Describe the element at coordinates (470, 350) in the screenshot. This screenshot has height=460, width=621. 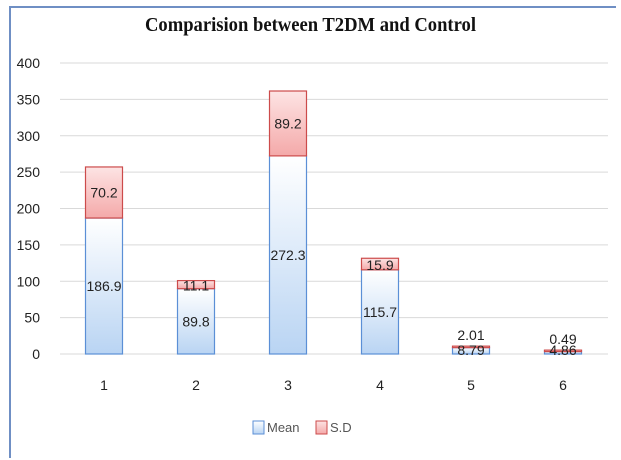
I see `data-label-mean: 8.79` at that location.